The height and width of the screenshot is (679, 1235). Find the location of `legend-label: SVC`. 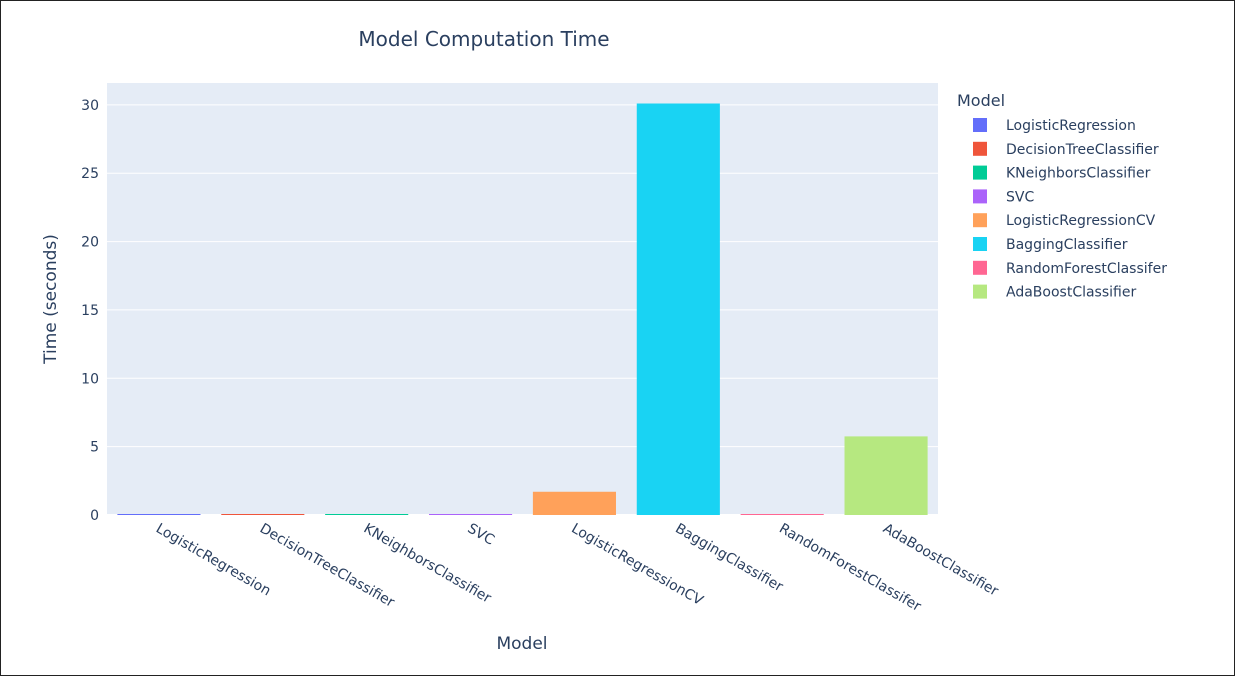

legend-label: SVC is located at coordinates (1020, 197).